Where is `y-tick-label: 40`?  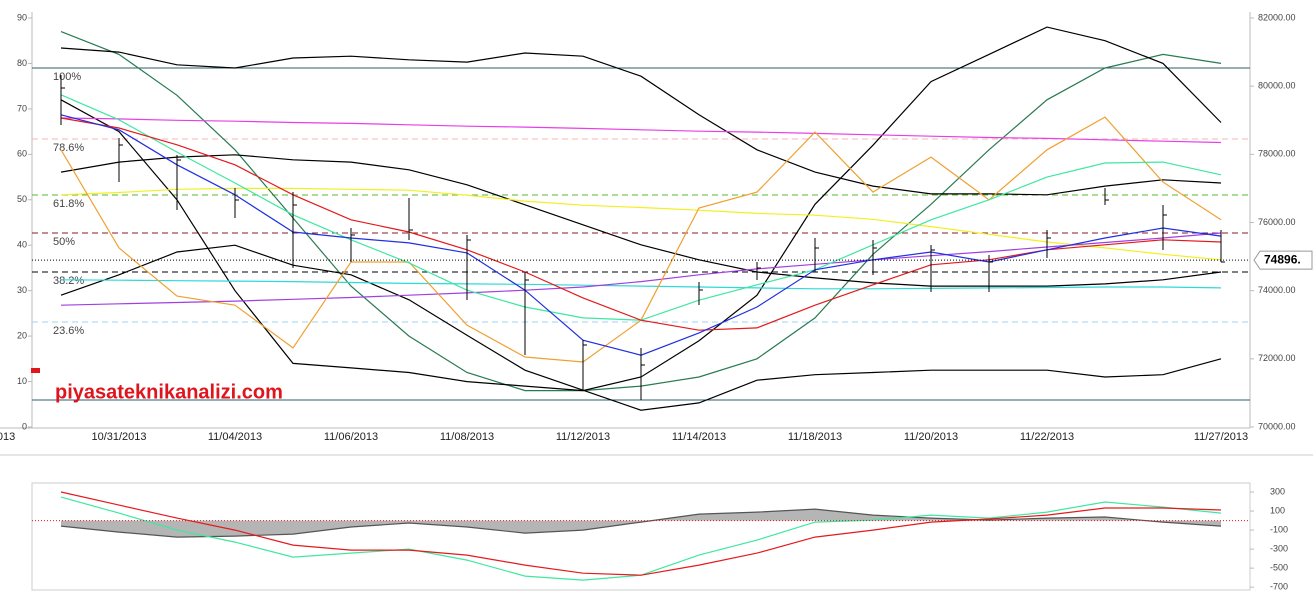 y-tick-label: 40 is located at coordinates (22, 245).